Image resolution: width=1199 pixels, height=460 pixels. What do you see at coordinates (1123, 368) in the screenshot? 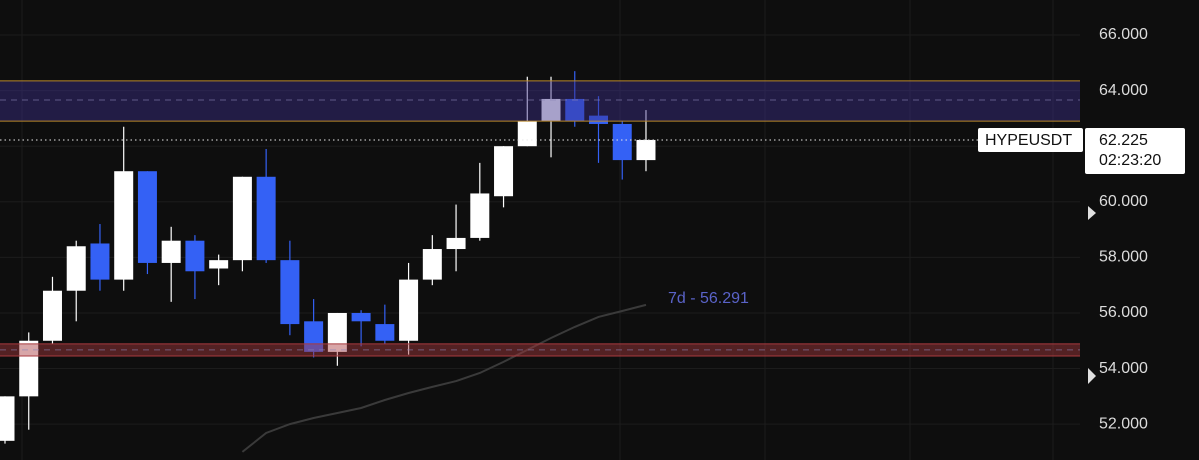
I see `y-tick-label: 54.000` at bounding box center [1123, 368].